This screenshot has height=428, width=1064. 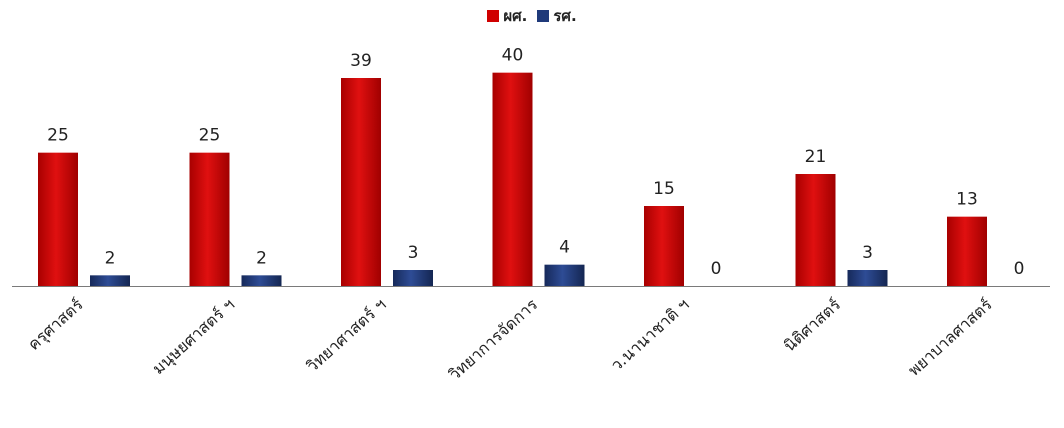 What do you see at coordinates (716, 269) in the screenshot?
I see `data-label-series-2-5: 0` at bounding box center [716, 269].